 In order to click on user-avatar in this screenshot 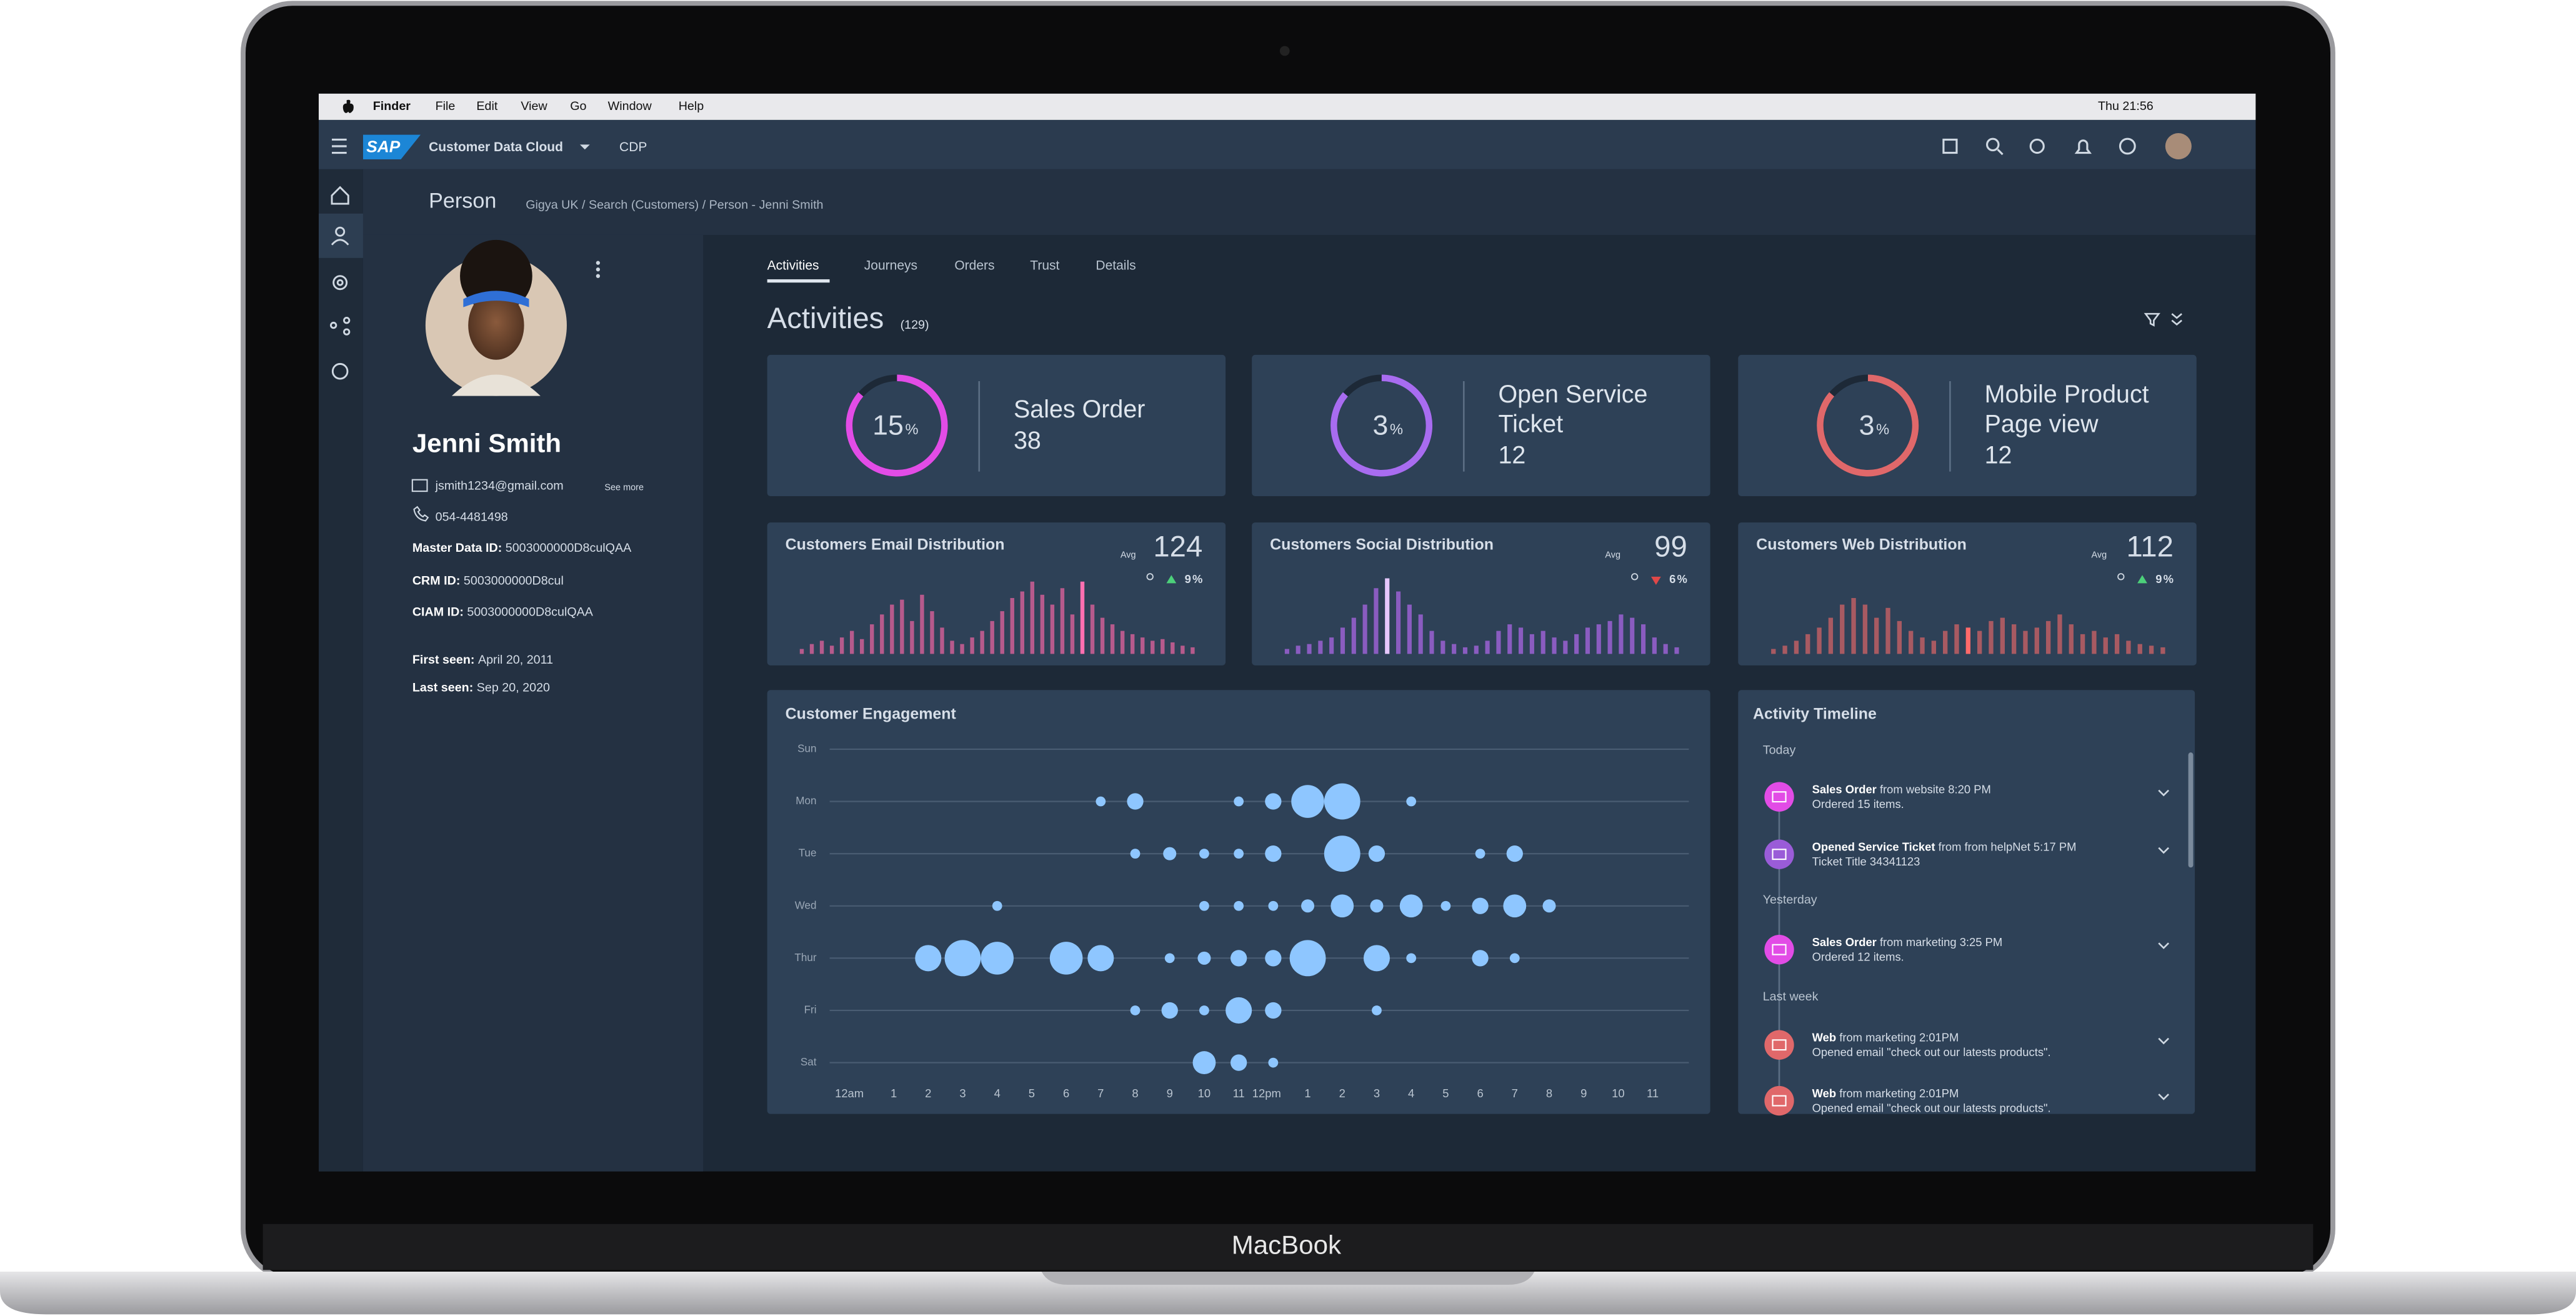, I will do `click(2178, 146)`.